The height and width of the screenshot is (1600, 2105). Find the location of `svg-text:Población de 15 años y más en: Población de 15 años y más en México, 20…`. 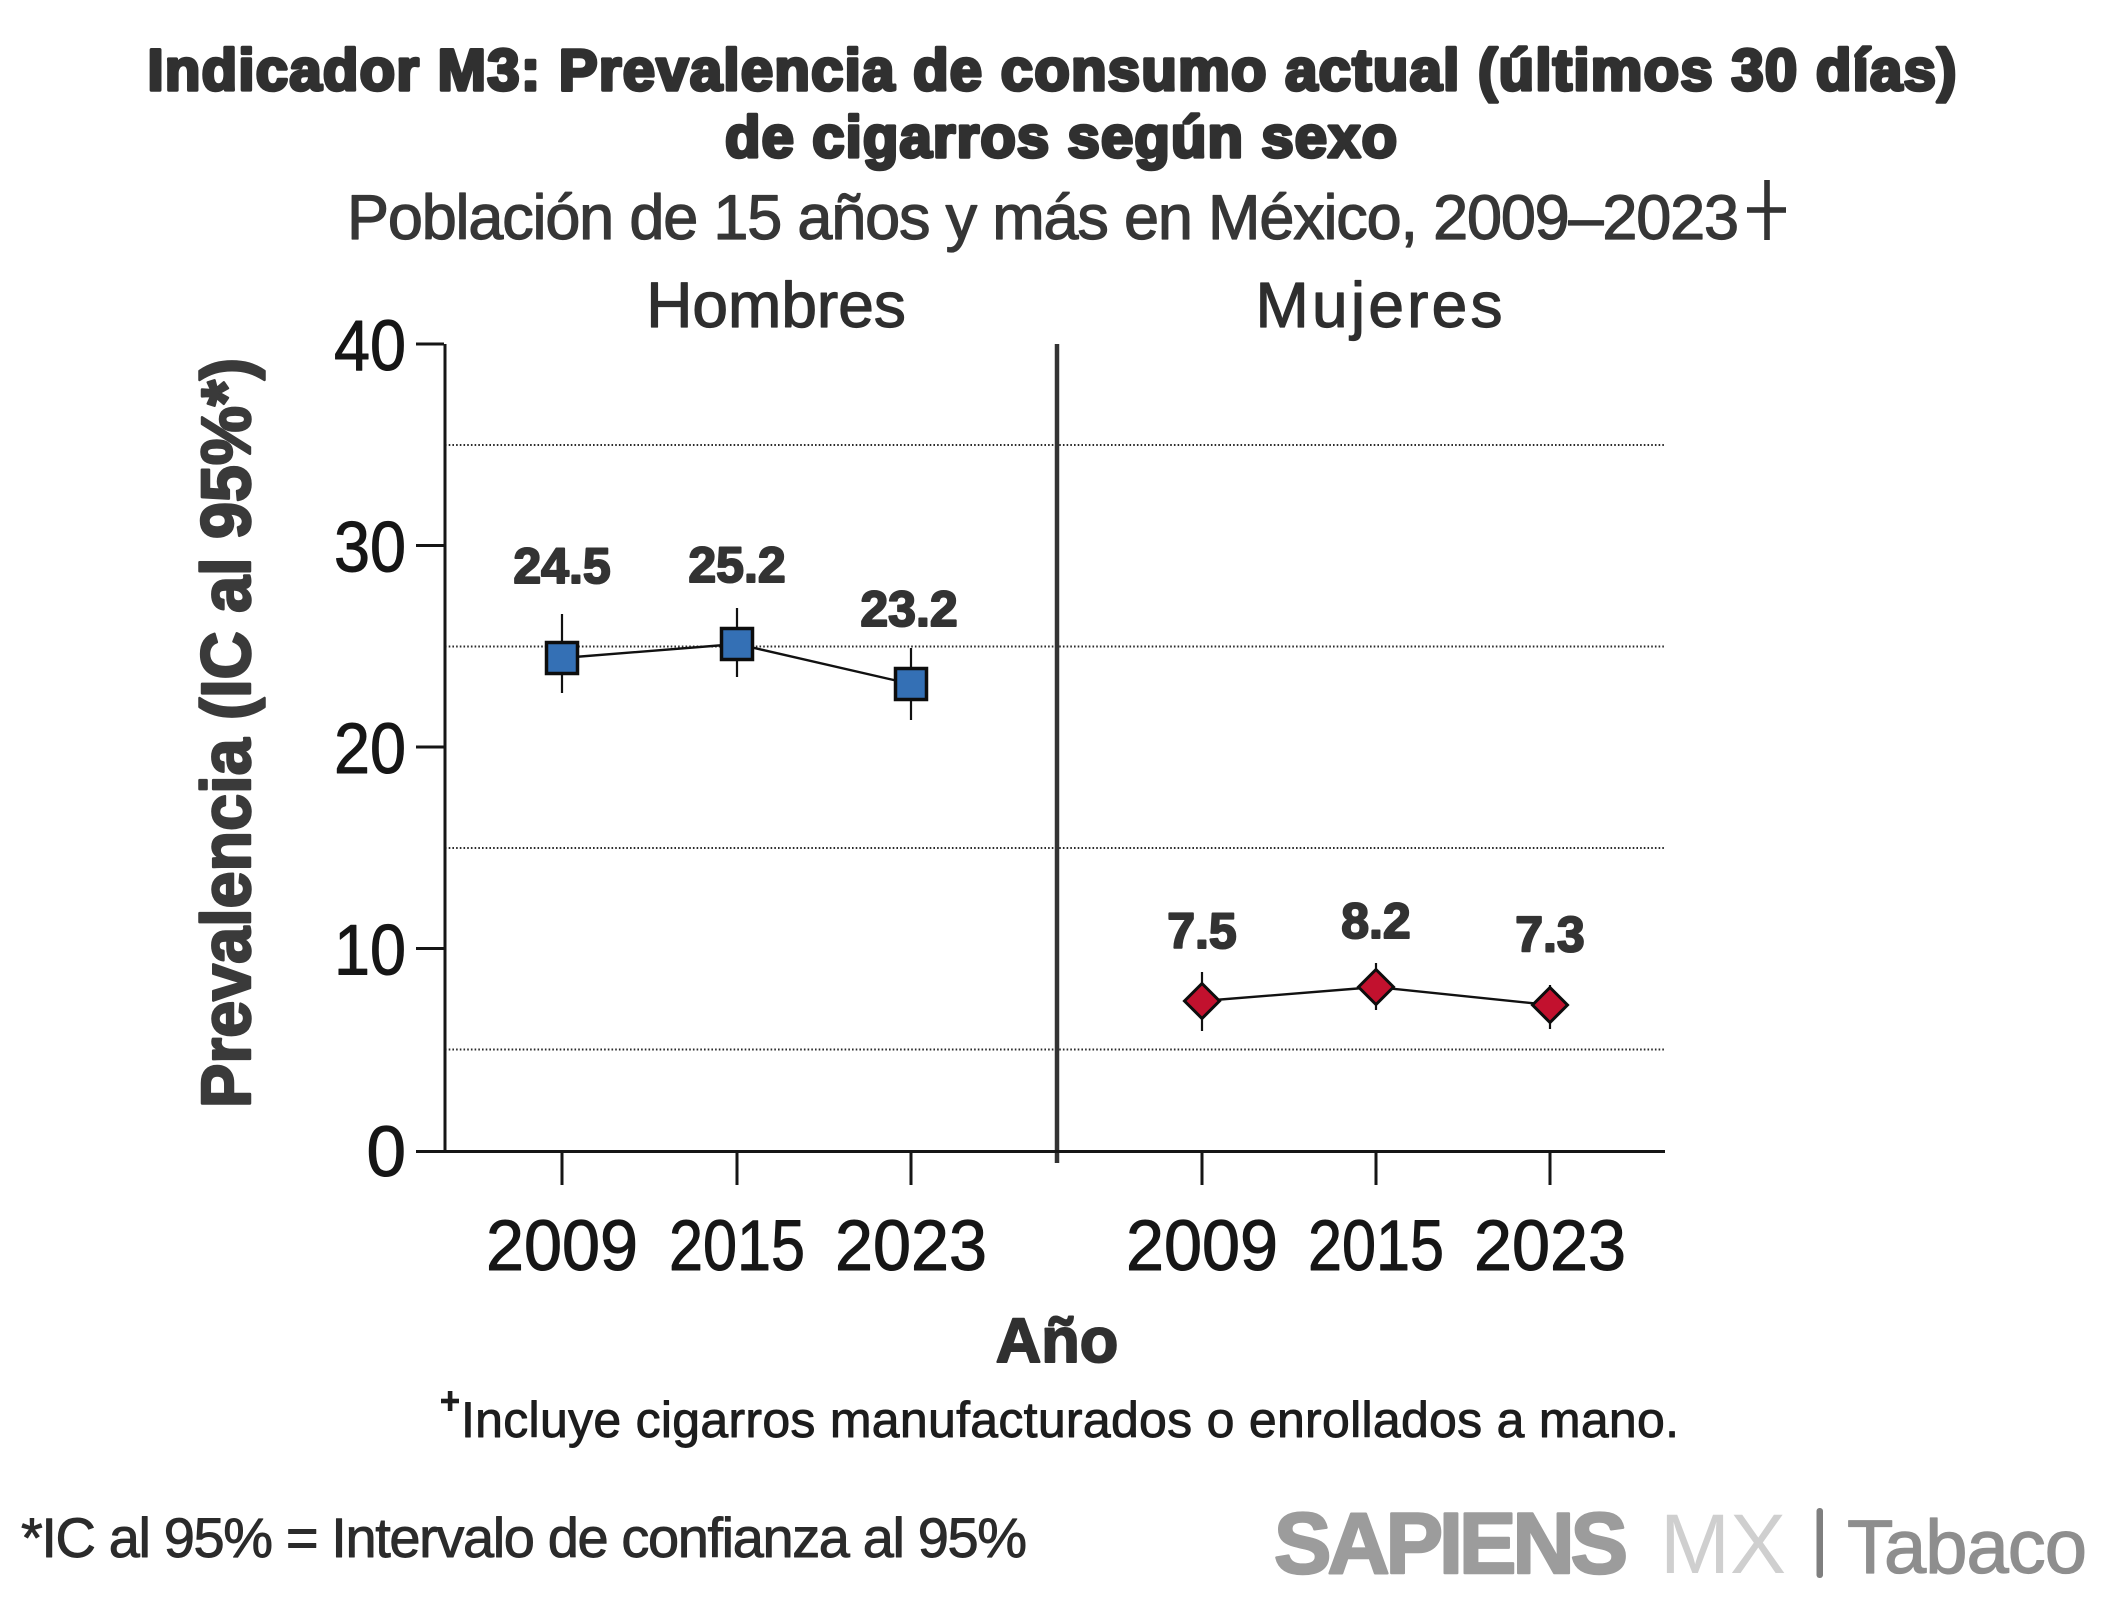

svg-text:Población de 15 años y más en: Población de 15 años y más en México, 20… is located at coordinates (1043, 218).